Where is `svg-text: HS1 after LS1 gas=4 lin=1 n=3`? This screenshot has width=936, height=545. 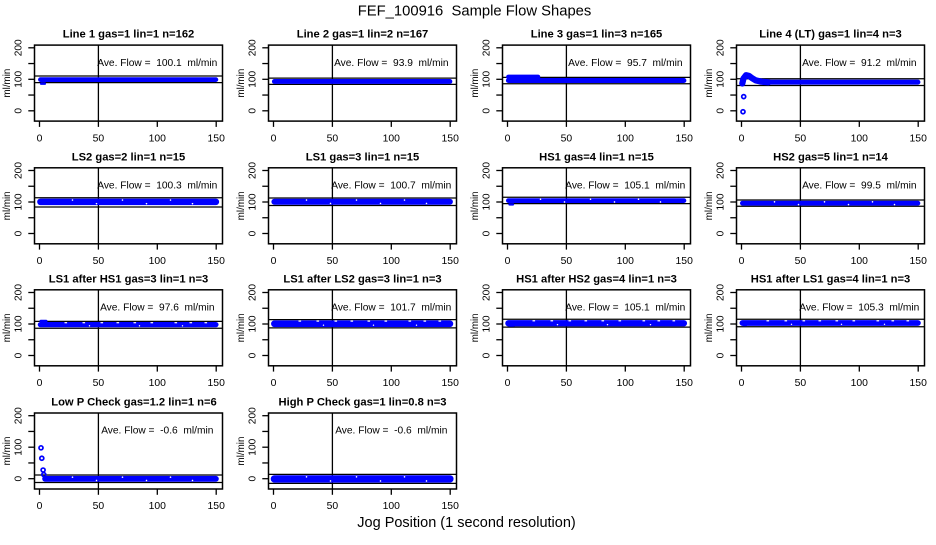 svg-text: HS1 after LS1 gas=4 lin=1 n=3 is located at coordinates (831, 279).